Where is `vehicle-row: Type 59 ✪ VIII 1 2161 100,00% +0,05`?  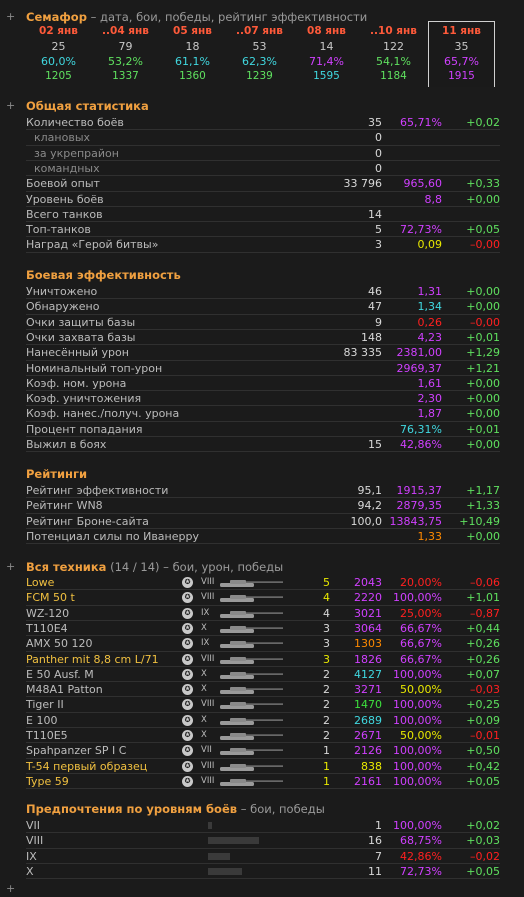 vehicle-row: Type 59 ✪ VIII 1 2161 100,00% +0,05 is located at coordinates (263, 781).